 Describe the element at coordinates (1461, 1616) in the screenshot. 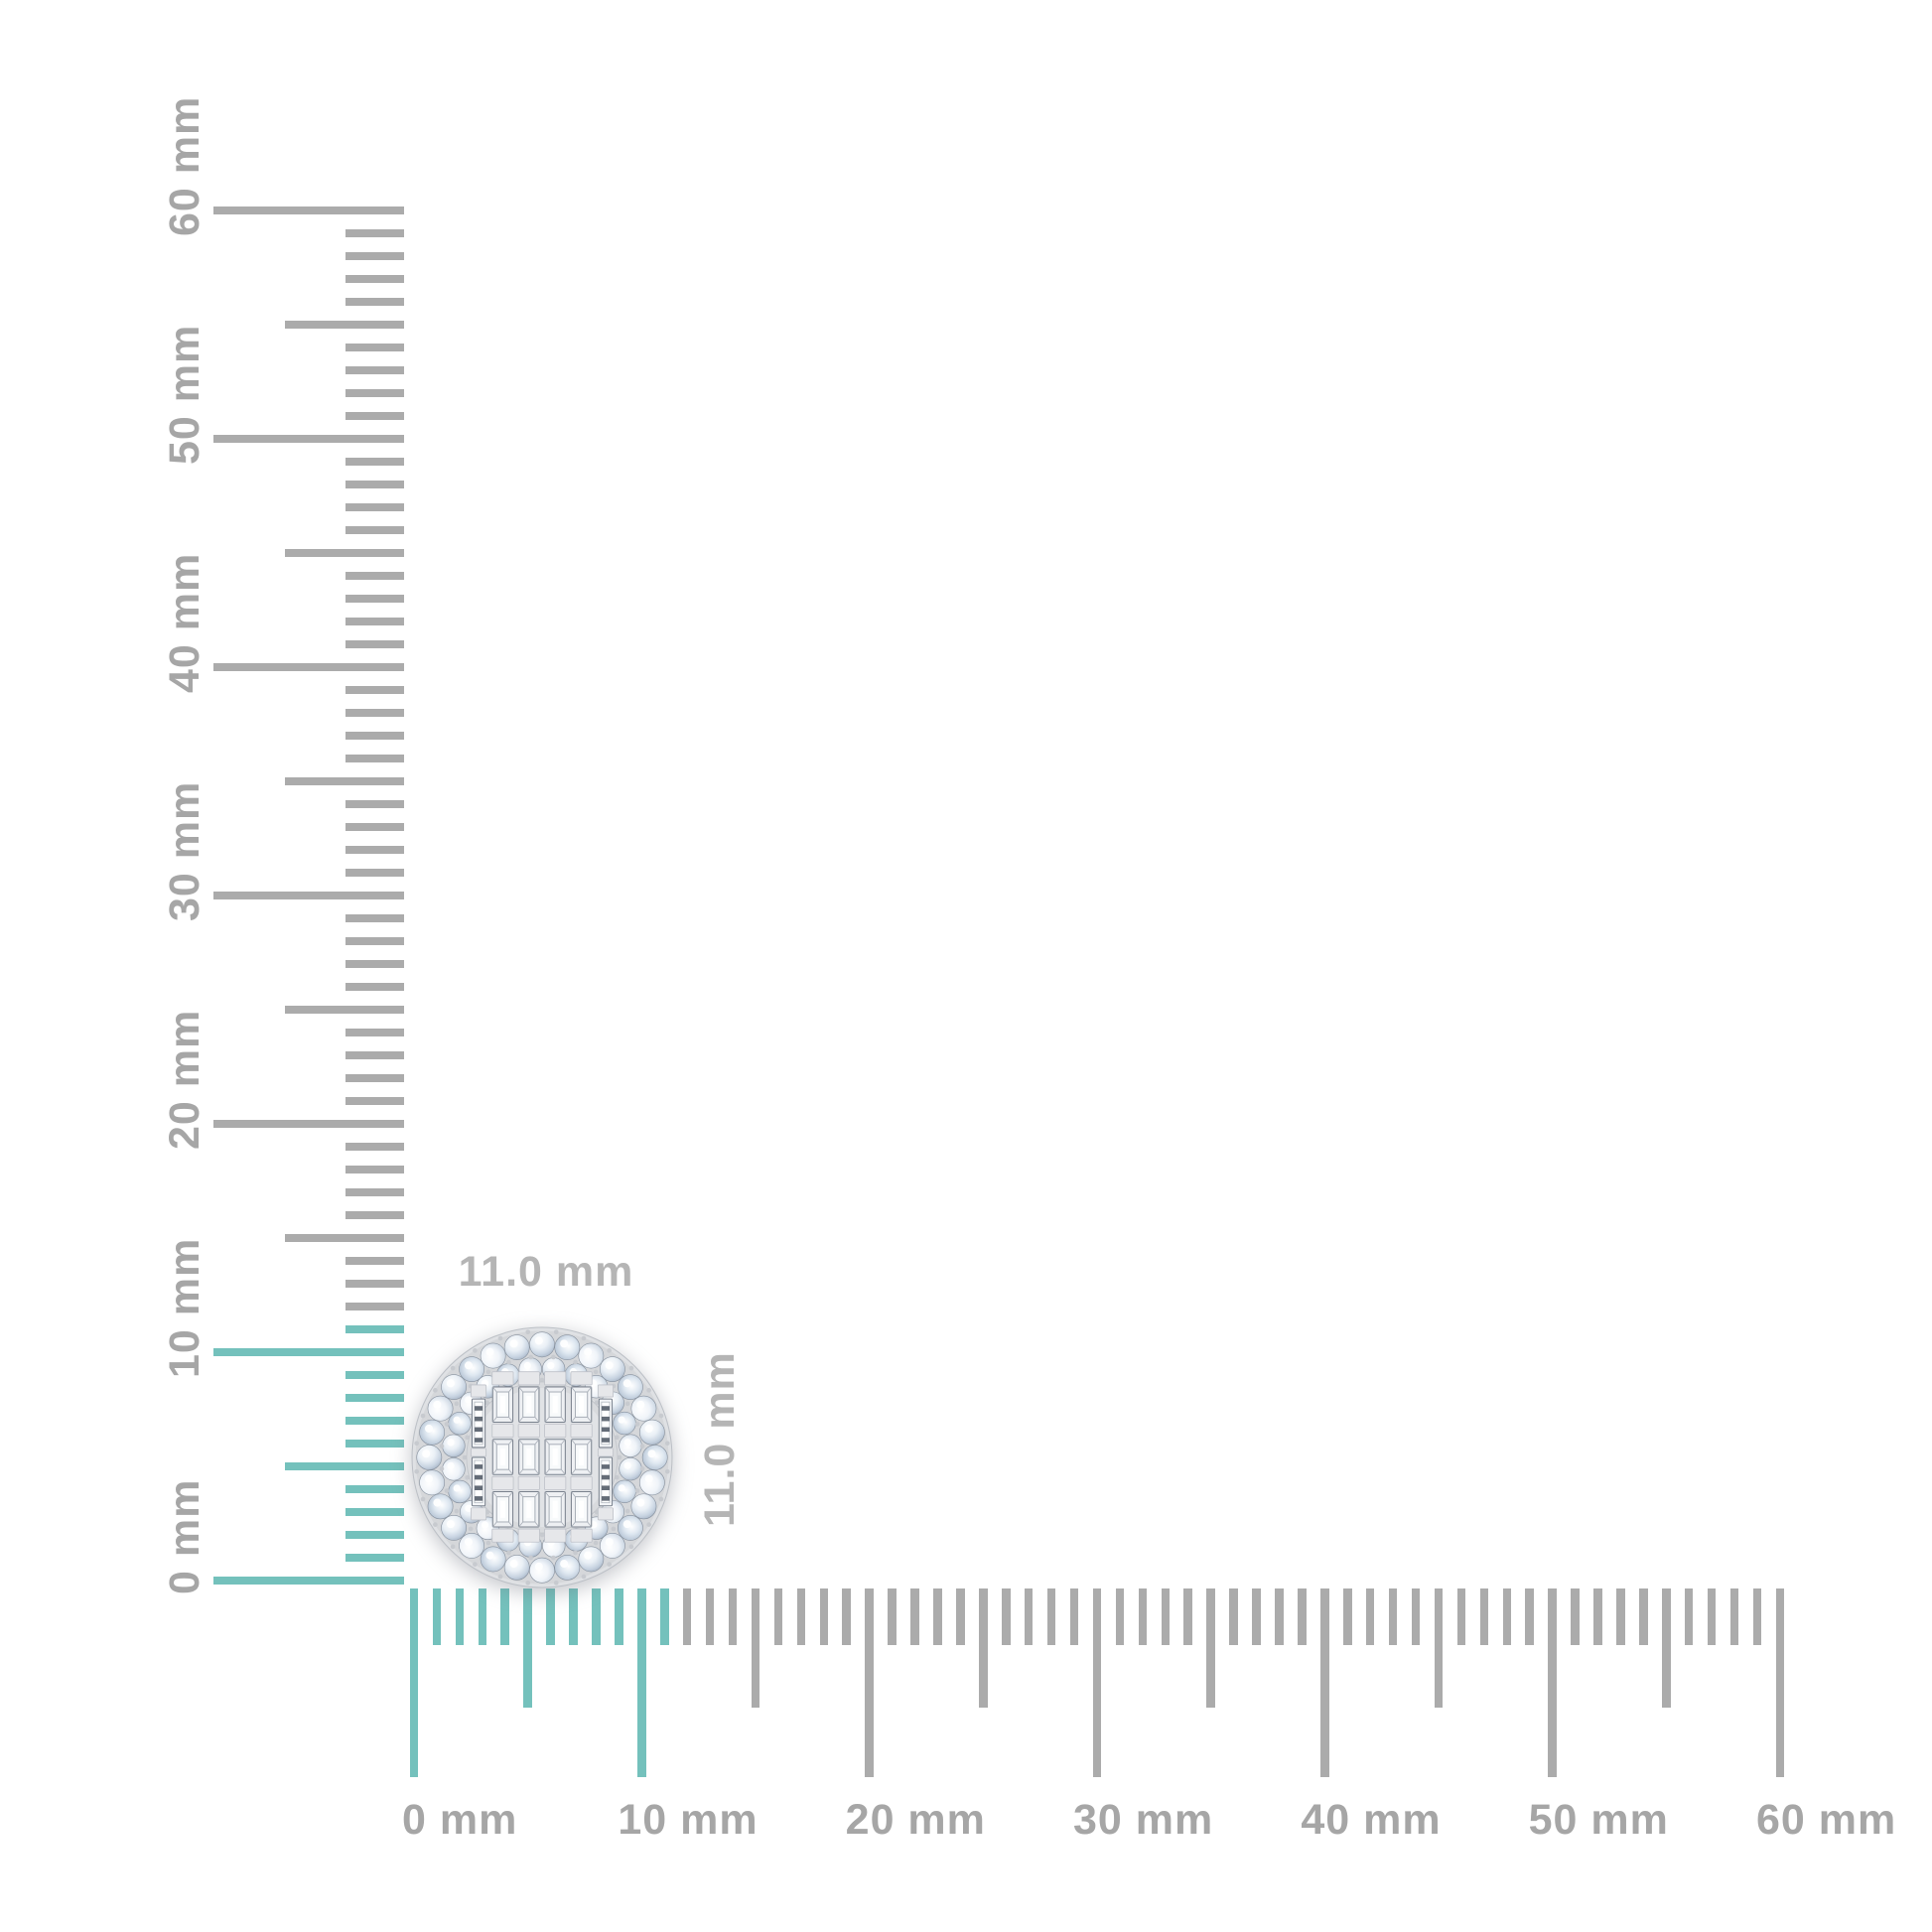

I see `h-tick-46mm` at that location.